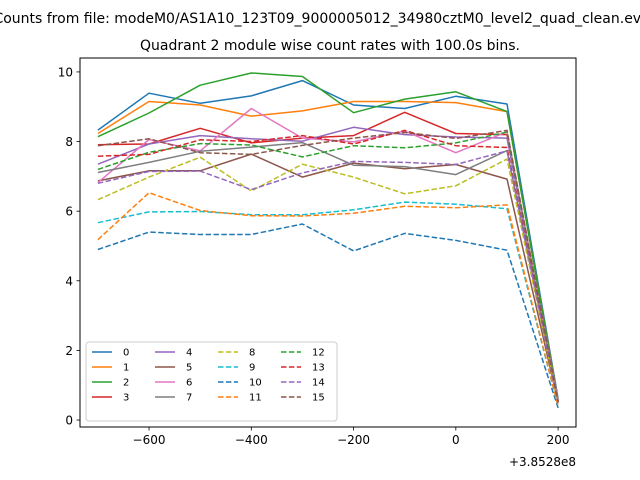 This screenshot has width=640, height=480. I want to click on y-tick-label: 8, so click(69, 142).